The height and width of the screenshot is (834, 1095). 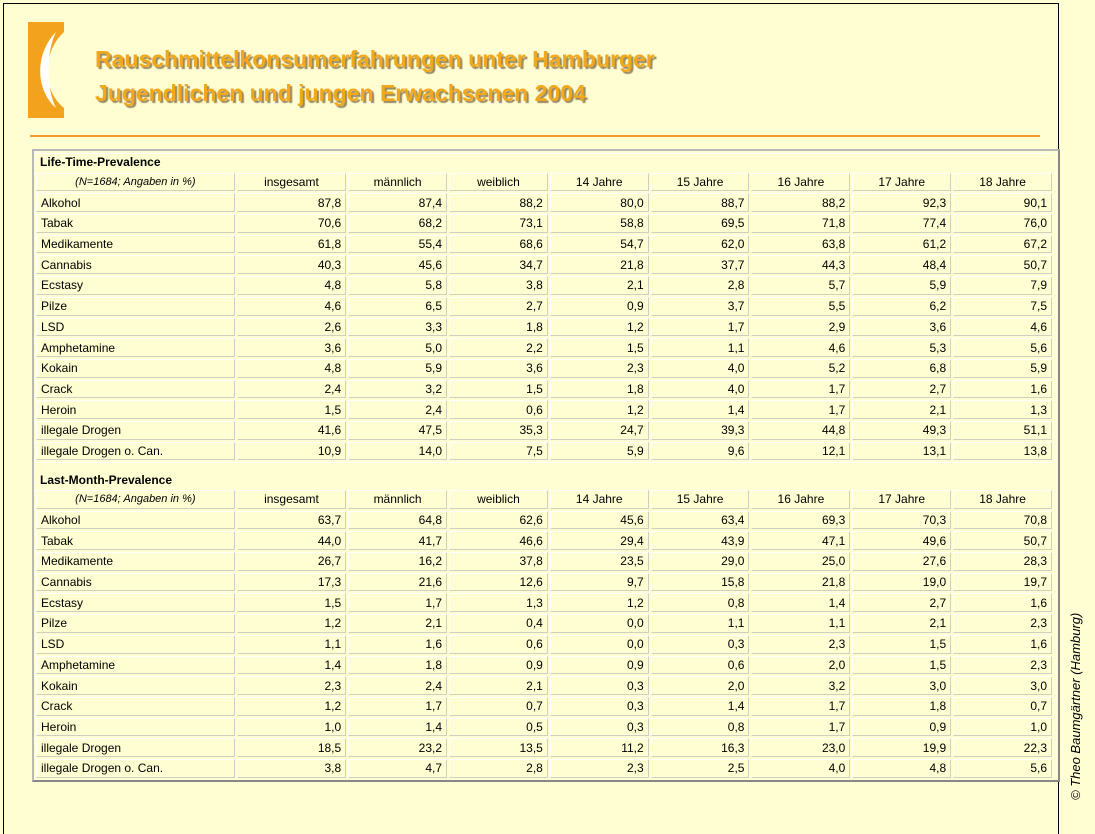 I want to click on cell: 35,3, so click(x=498, y=430).